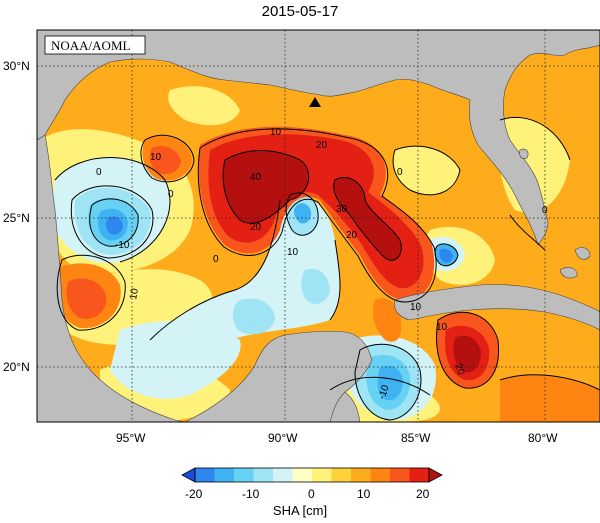  What do you see at coordinates (256, 177) in the screenshot?
I see `contour-label: 40` at bounding box center [256, 177].